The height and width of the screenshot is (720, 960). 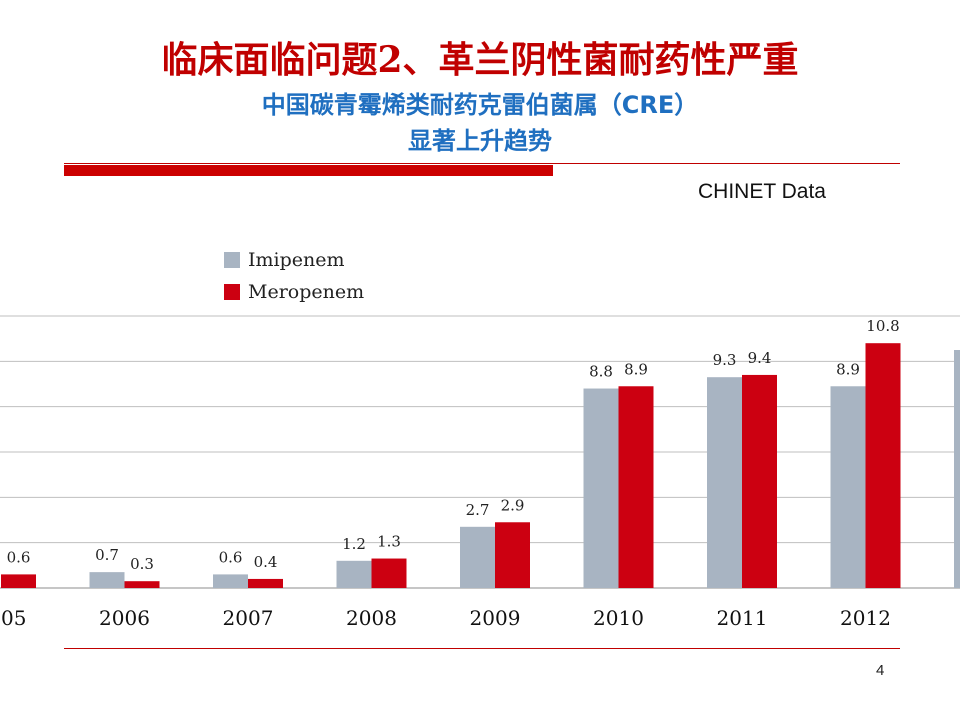 I want to click on data-label-imipenem-2008: 1.2, so click(x=354, y=544).